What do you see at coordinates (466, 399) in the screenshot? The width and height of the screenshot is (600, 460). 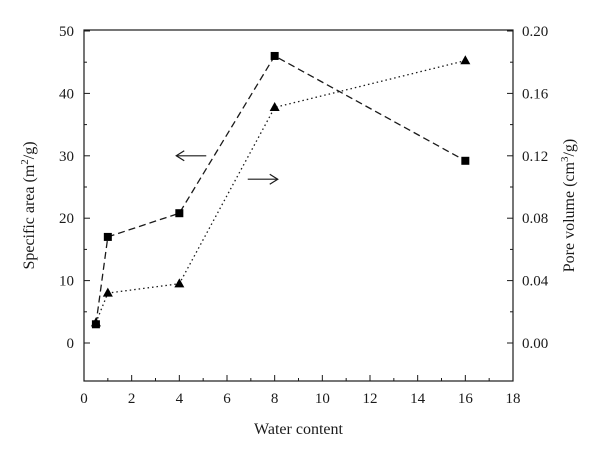 I see `x-tick-label: 16` at bounding box center [466, 399].